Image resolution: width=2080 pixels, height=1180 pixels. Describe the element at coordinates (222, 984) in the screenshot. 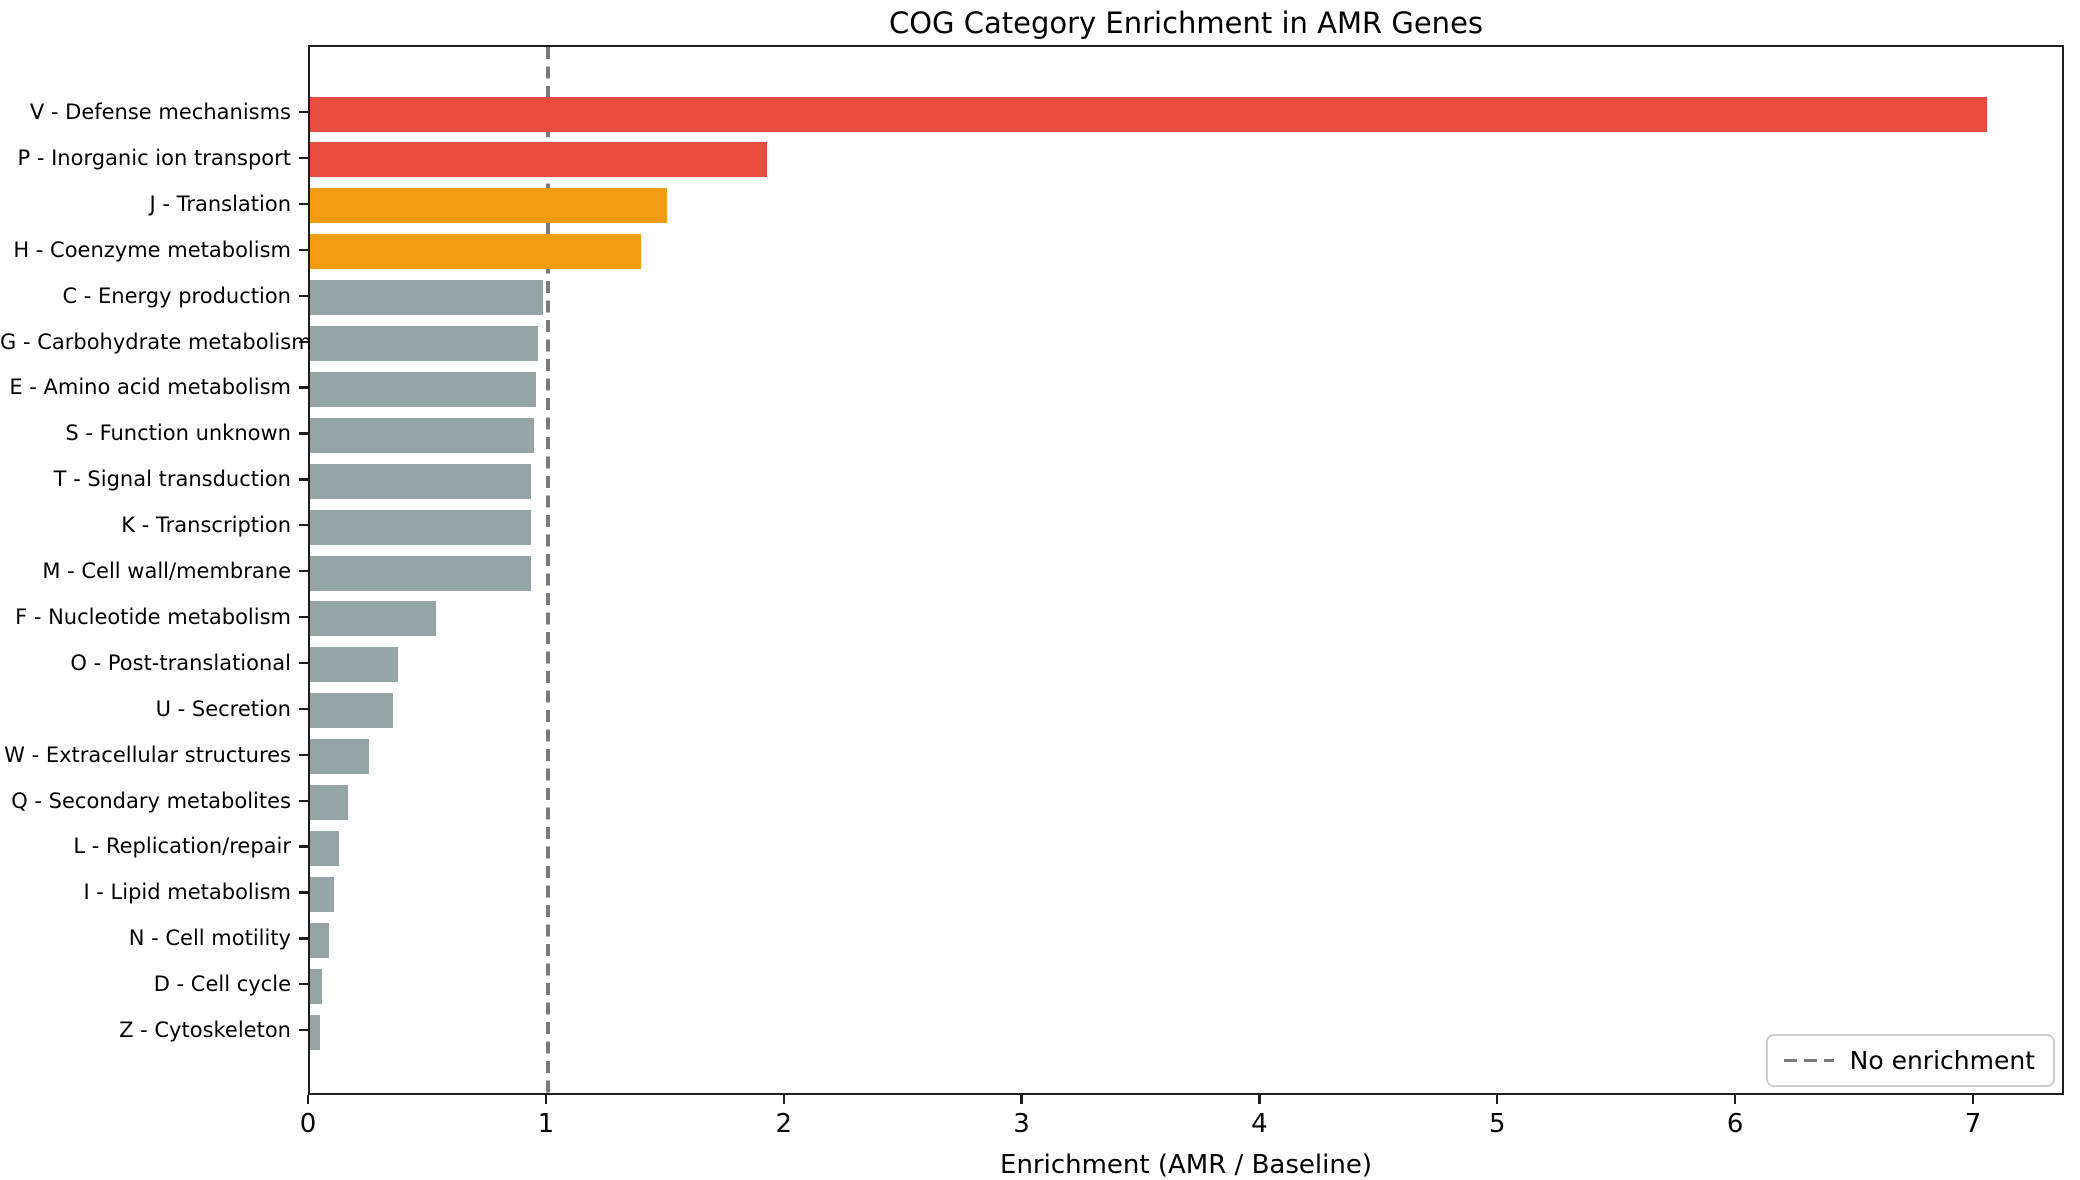

I see `y-axis-label-D: D - Cell cycle` at that location.